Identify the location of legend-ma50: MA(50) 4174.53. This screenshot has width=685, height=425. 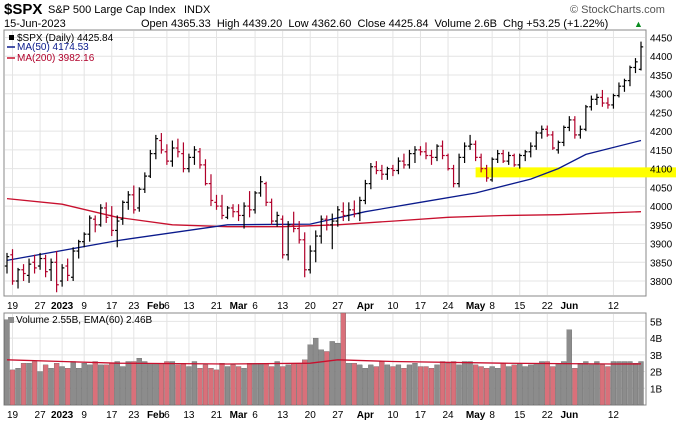
(53, 47).